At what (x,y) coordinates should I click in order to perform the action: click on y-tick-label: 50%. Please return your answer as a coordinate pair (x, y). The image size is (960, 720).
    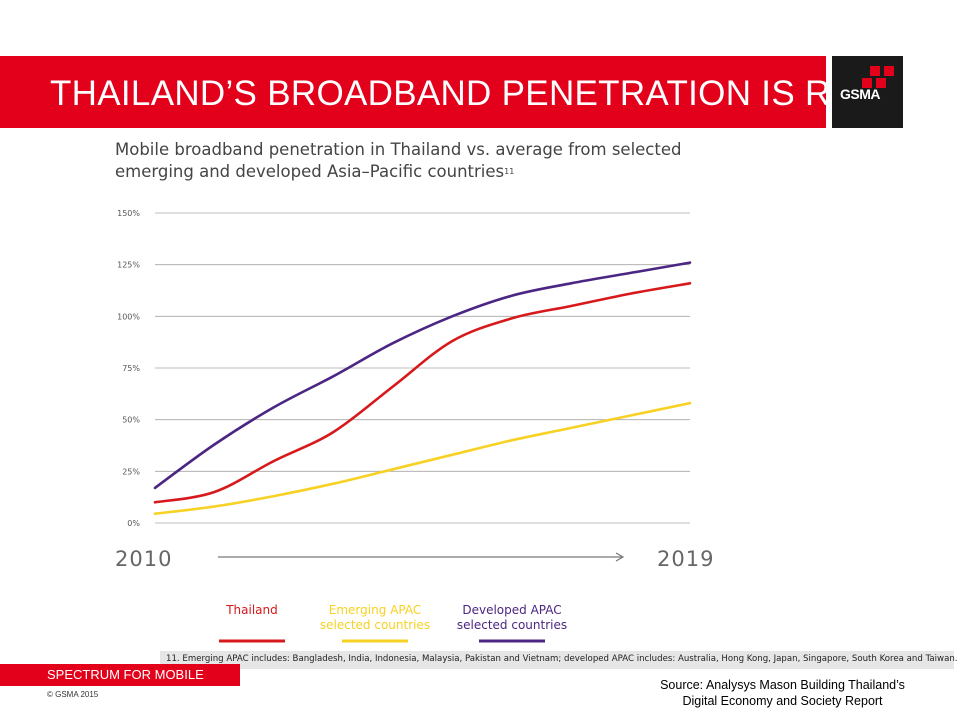
    Looking at the image, I should click on (131, 420).